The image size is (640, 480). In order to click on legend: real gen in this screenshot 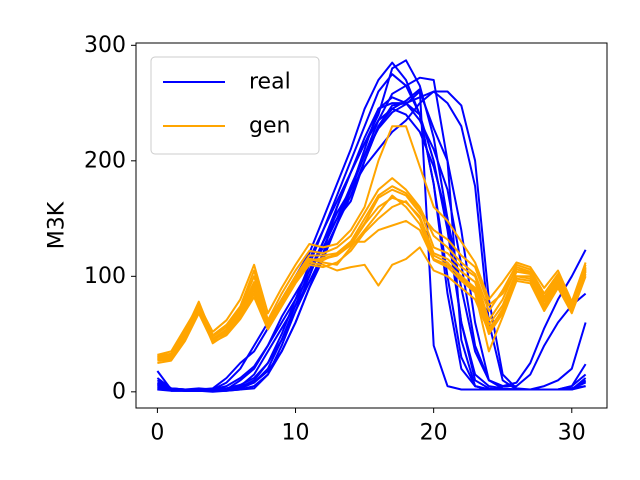, I will do `click(235, 105)`.